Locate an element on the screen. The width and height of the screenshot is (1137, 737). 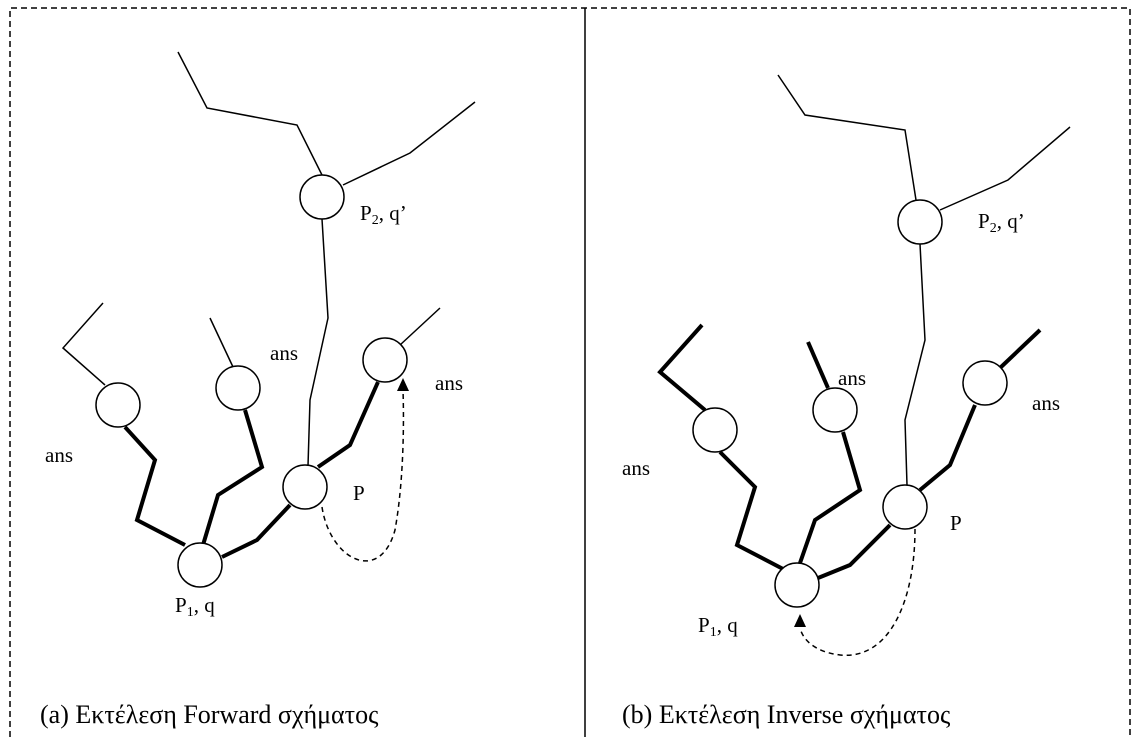
caption: (a) Εκτέλεση Forward σχήματος is located at coordinates (209, 714).